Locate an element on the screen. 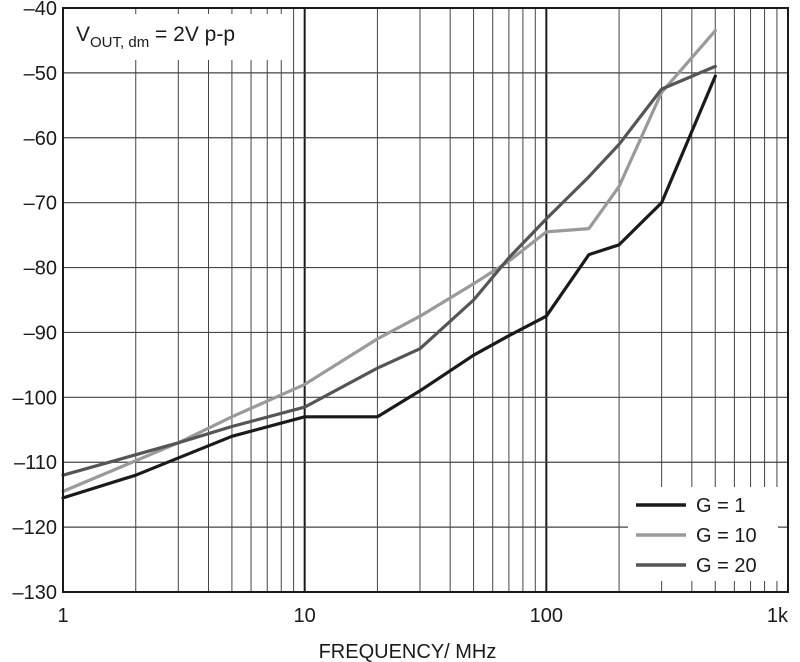 This screenshot has width=800, height=662. y-tick-label: –70 is located at coordinates (40, 204).